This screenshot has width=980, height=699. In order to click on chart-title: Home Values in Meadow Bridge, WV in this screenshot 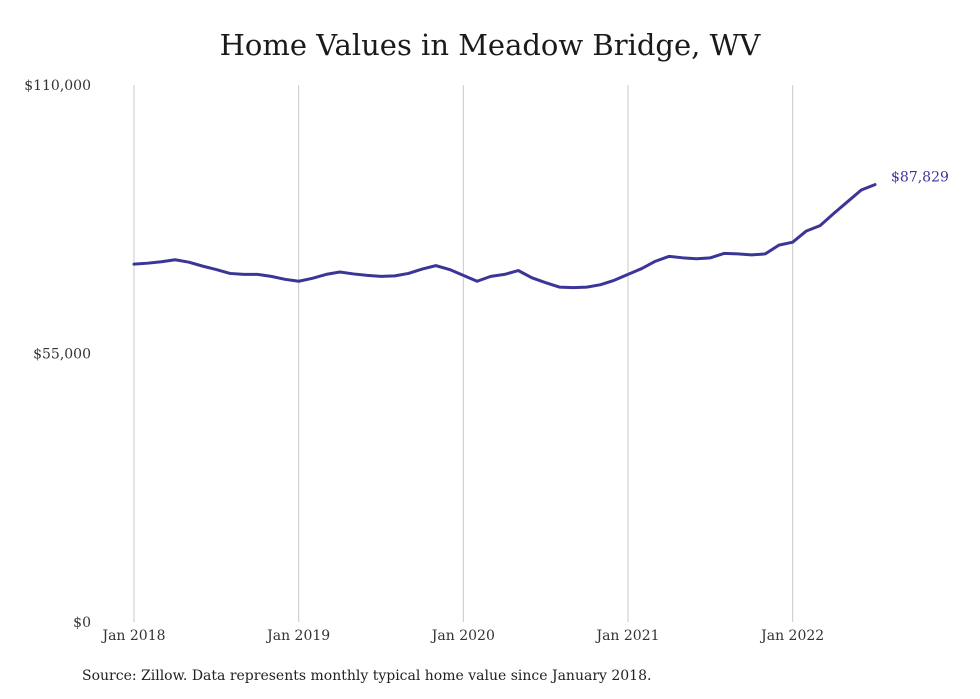, I will do `click(490, 45)`.